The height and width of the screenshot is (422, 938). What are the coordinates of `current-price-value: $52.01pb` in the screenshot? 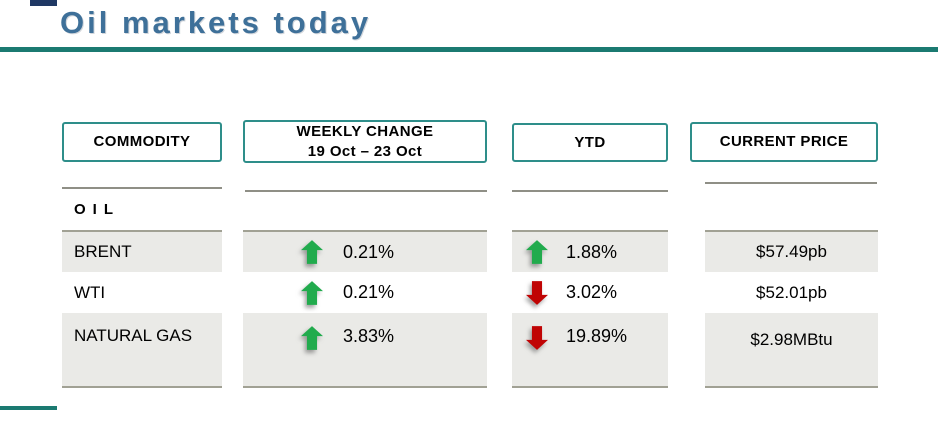 It's located at (791, 292).